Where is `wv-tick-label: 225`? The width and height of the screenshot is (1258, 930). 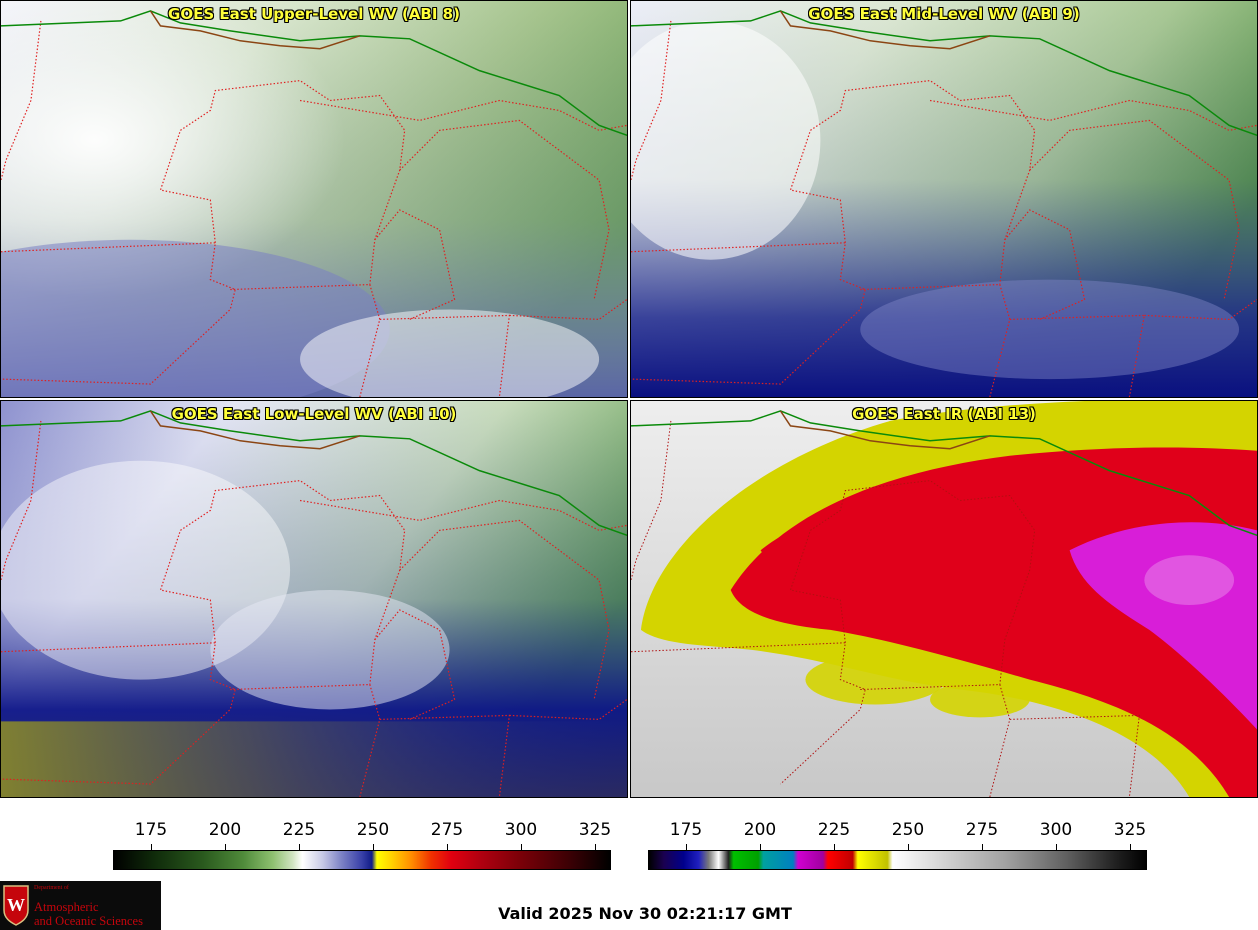
wv-tick-label: 225 is located at coordinates (299, 830).